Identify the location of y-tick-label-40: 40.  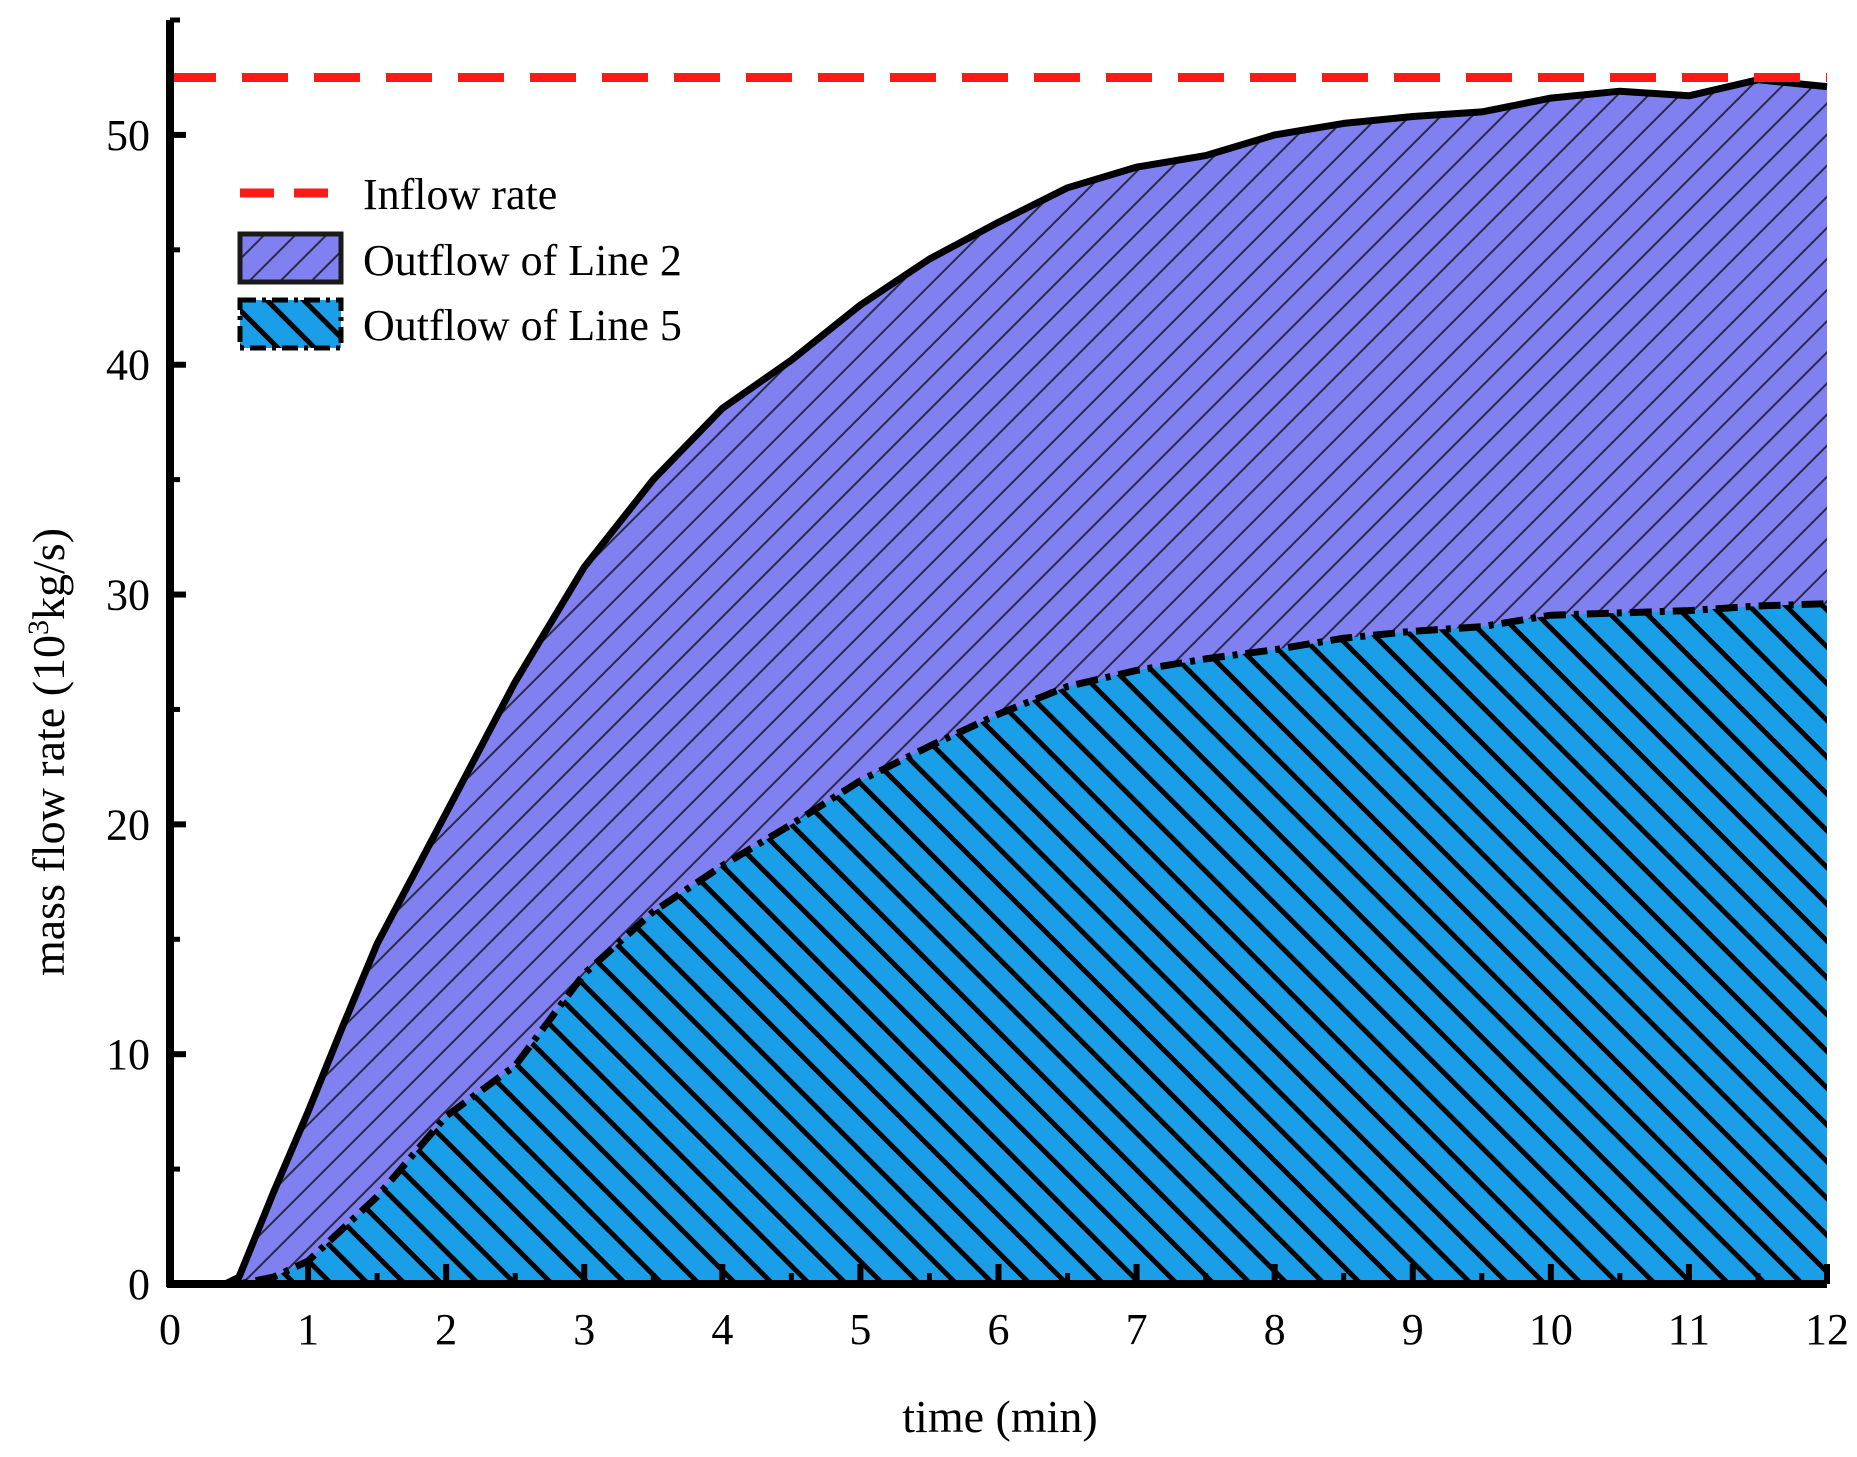
(128, 365).